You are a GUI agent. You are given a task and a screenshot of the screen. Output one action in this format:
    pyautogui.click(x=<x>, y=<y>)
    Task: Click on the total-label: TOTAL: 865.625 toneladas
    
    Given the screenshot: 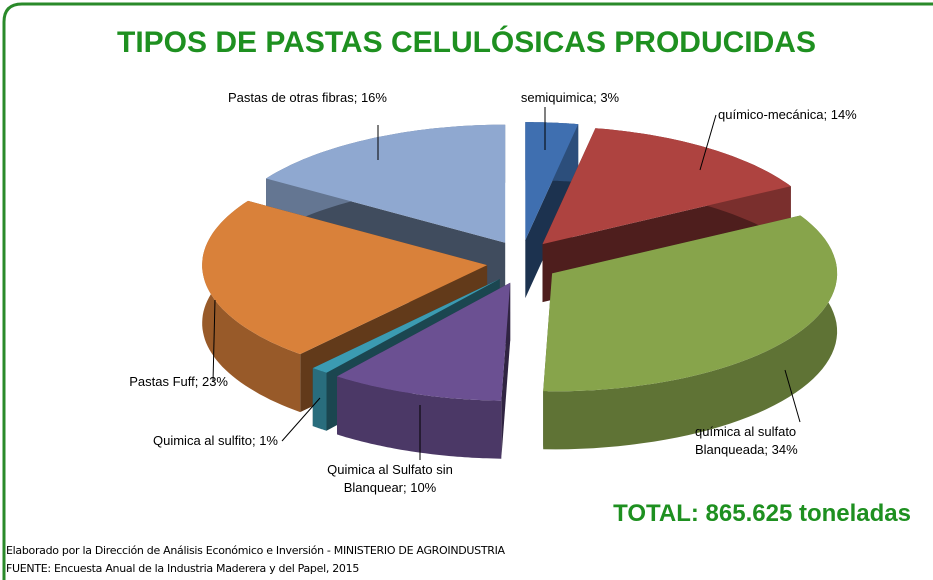 What is the action you would take?
    pyautogui.click(x=762, y=513)
    